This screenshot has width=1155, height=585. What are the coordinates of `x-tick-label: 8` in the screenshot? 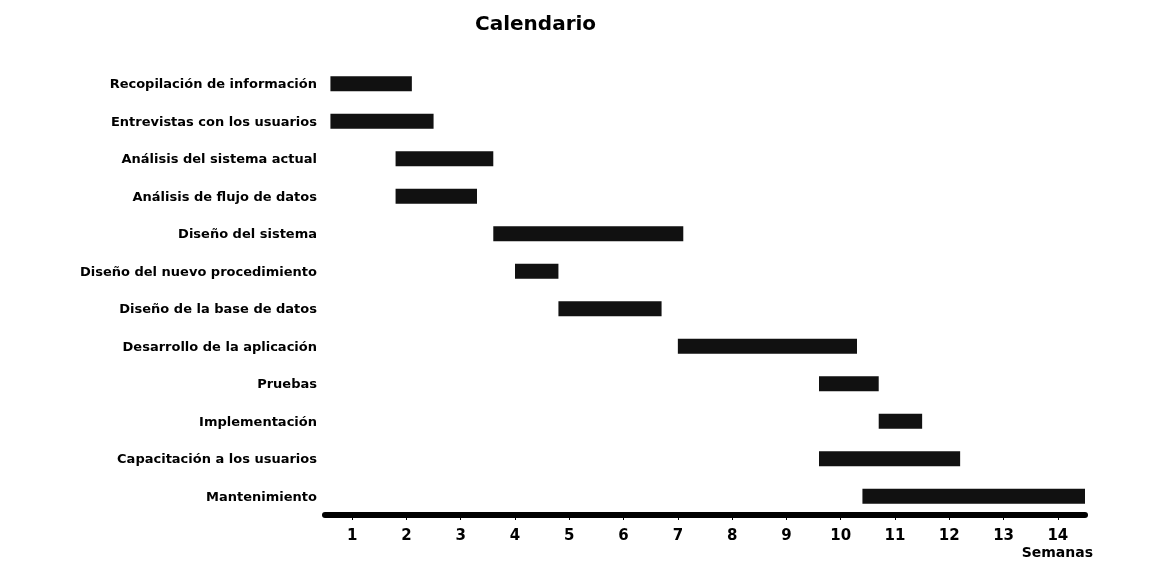 It's located at (732, 534).